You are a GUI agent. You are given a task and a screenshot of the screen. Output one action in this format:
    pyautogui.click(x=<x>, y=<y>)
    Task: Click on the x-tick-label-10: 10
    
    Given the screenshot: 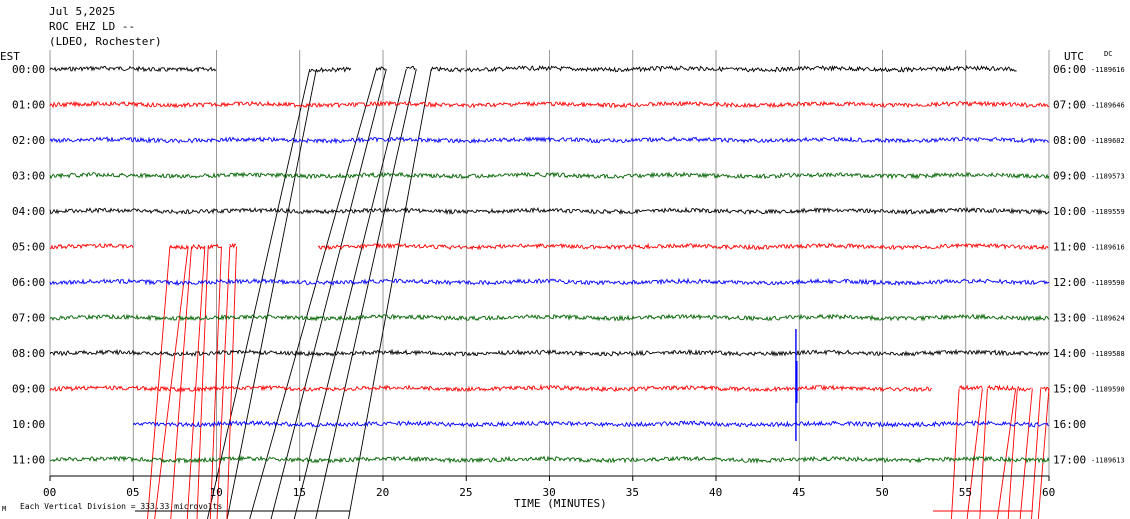 What is the action you would take?
    pyautogui.click(x=216, y=492)
    